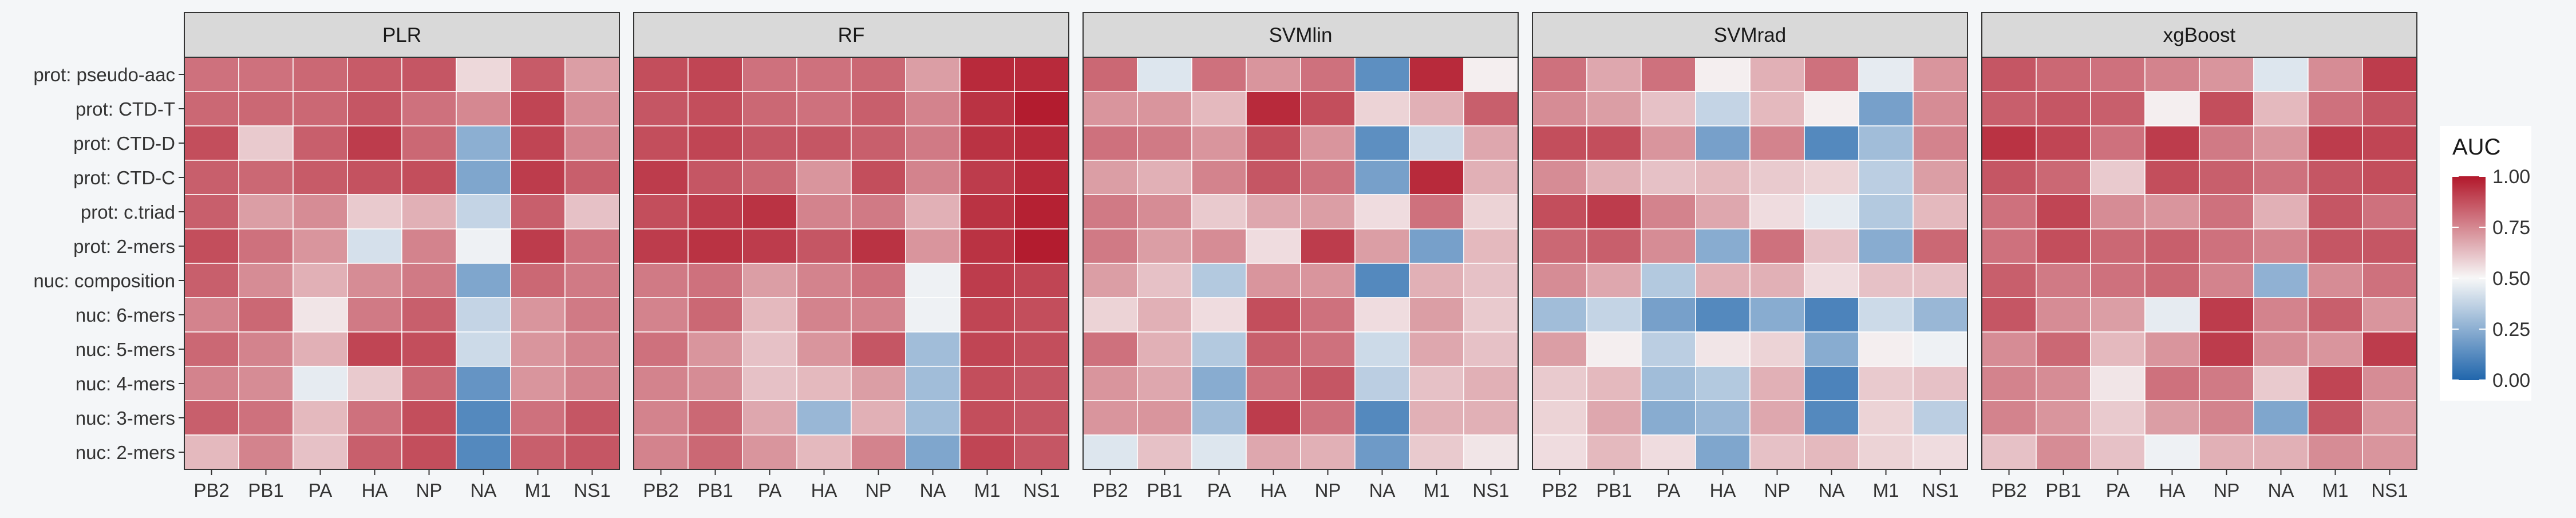 This screenshot has height=518, width=2576. Describe the element at coordinates (321, 491) in the screenshot. I see `x-tick-label: PA` at that location.